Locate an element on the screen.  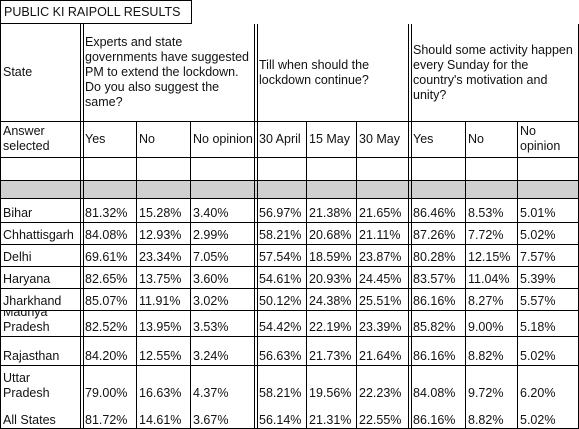
percentage-cell: 58.21% is located at coordinates (280, 393).